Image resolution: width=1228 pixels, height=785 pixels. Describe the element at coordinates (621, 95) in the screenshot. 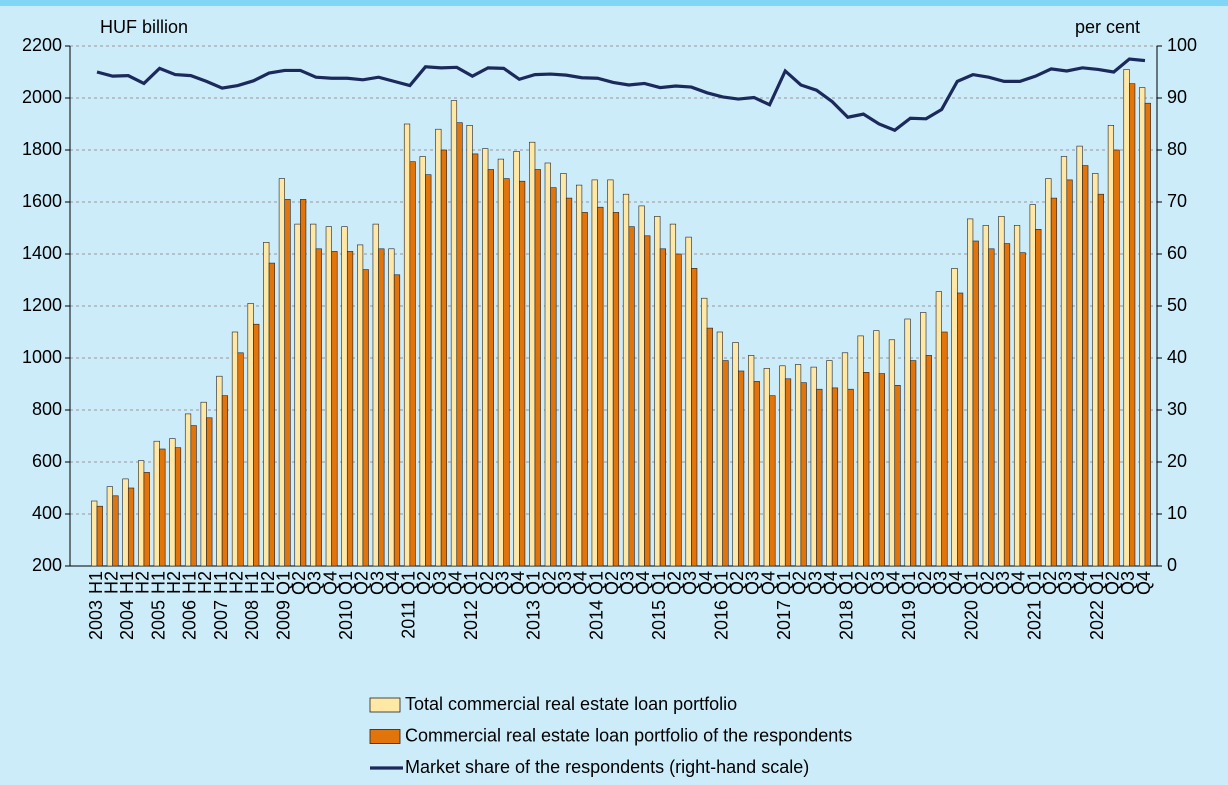

I see `line` at that location.